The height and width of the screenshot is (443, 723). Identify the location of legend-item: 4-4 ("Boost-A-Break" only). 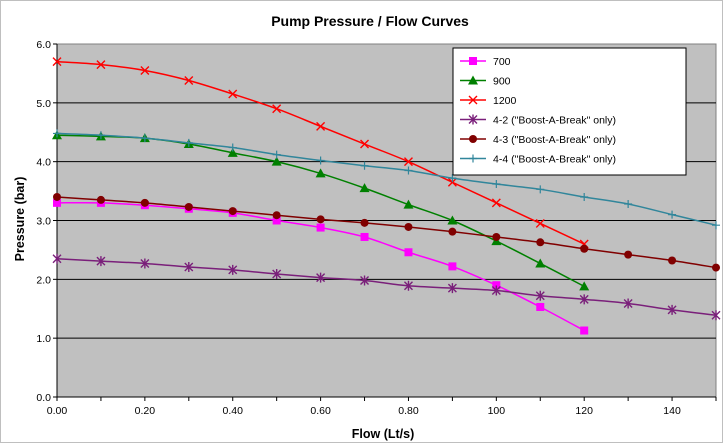
(538, 160).